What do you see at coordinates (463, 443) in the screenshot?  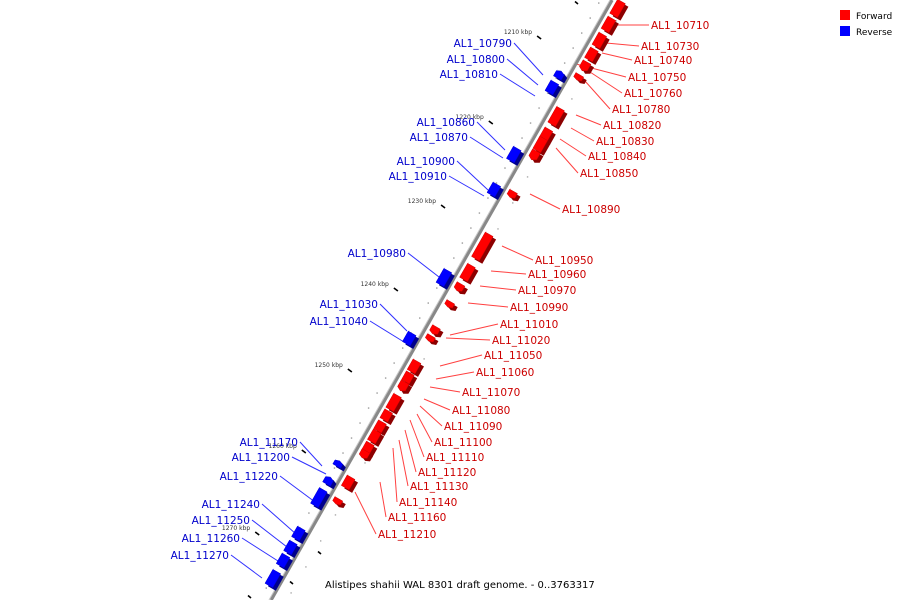 I see `forward-gene-label: AL1_11100` at bounding box center [463, 443].